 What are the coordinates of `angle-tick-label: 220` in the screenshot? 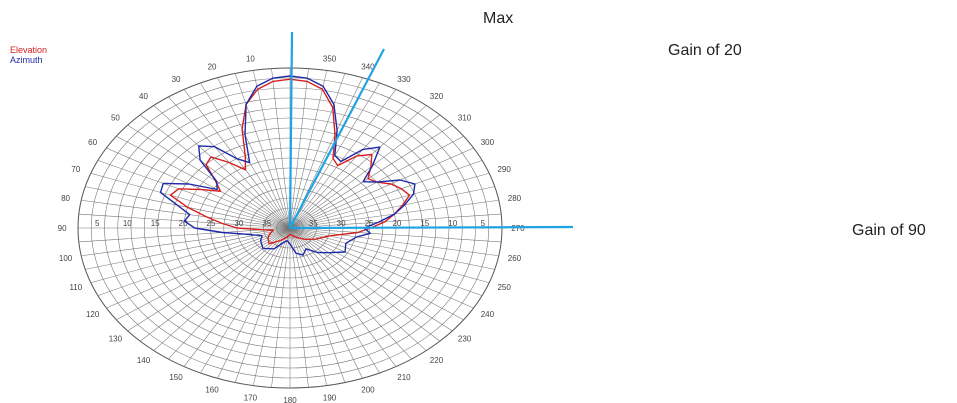 It's located at (437, 360).